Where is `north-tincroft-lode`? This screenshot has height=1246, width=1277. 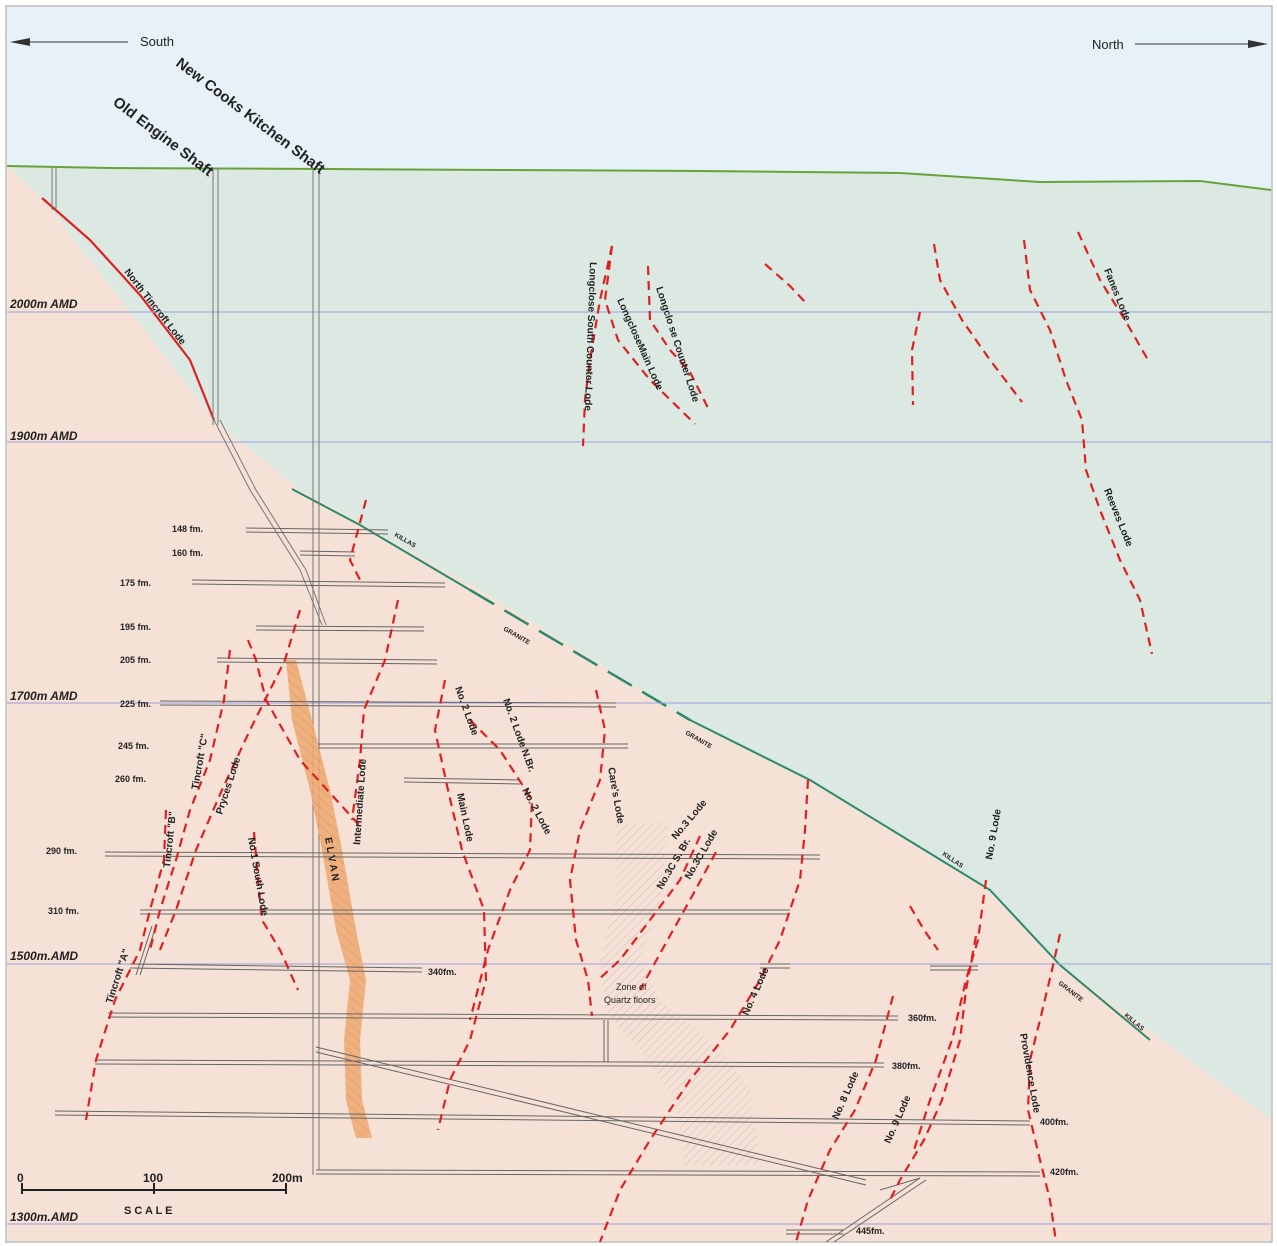
north-tincroft-lode is located at coordinates (128, 309).